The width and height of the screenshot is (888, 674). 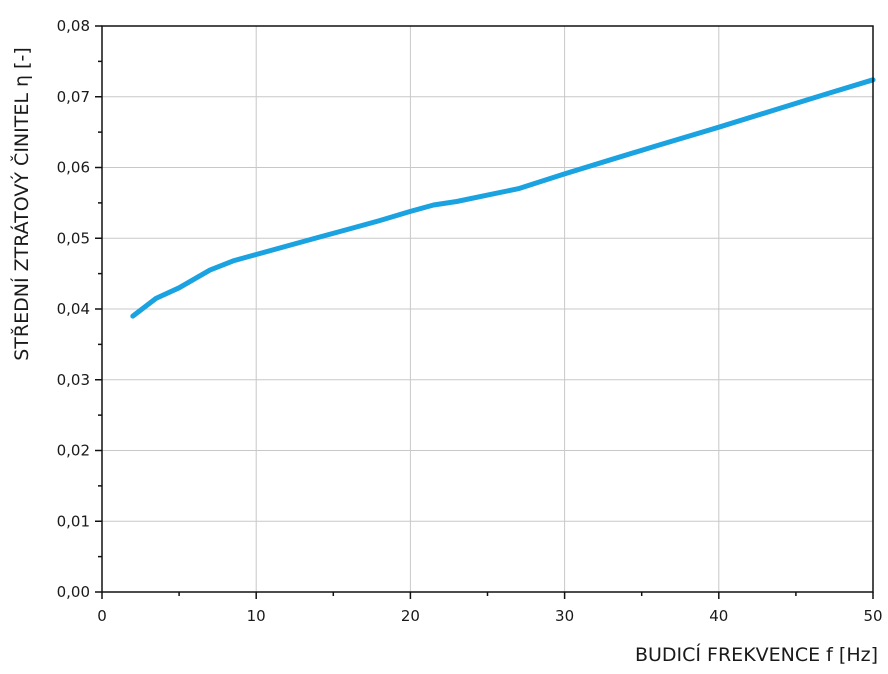 What do you see at coordinates (73, 97) in the screenshot?
I see `y-tick-label: 0,07` at bounding box center [73, 97].